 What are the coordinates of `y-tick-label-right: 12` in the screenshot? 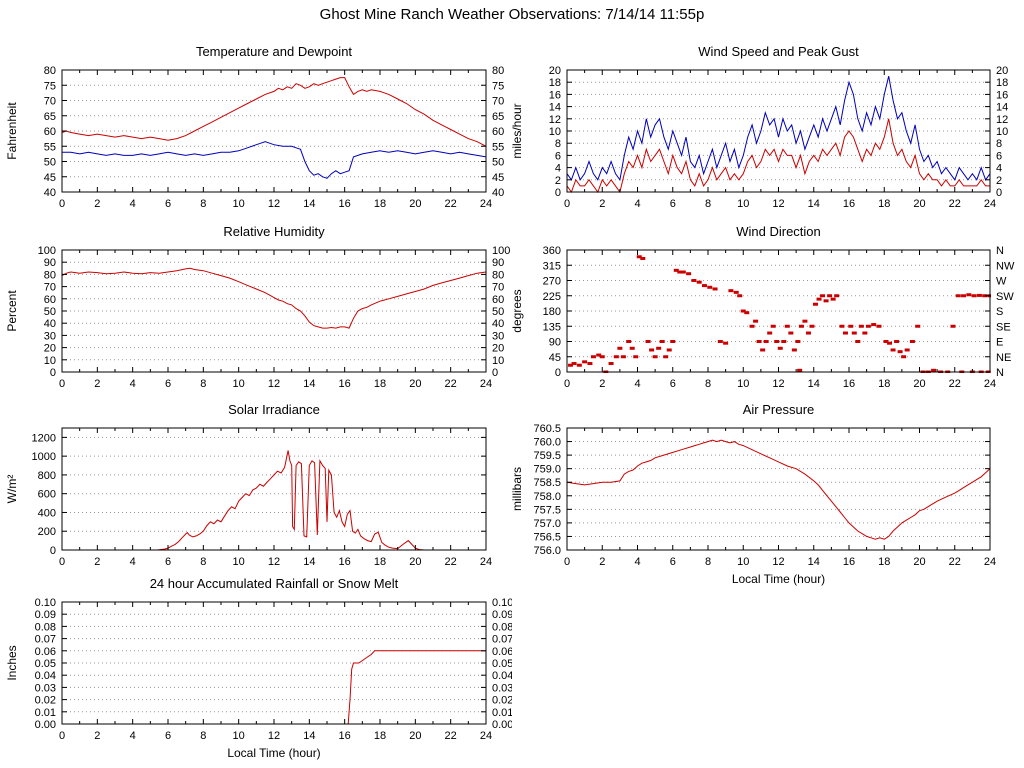 It's located at (1002, 120).